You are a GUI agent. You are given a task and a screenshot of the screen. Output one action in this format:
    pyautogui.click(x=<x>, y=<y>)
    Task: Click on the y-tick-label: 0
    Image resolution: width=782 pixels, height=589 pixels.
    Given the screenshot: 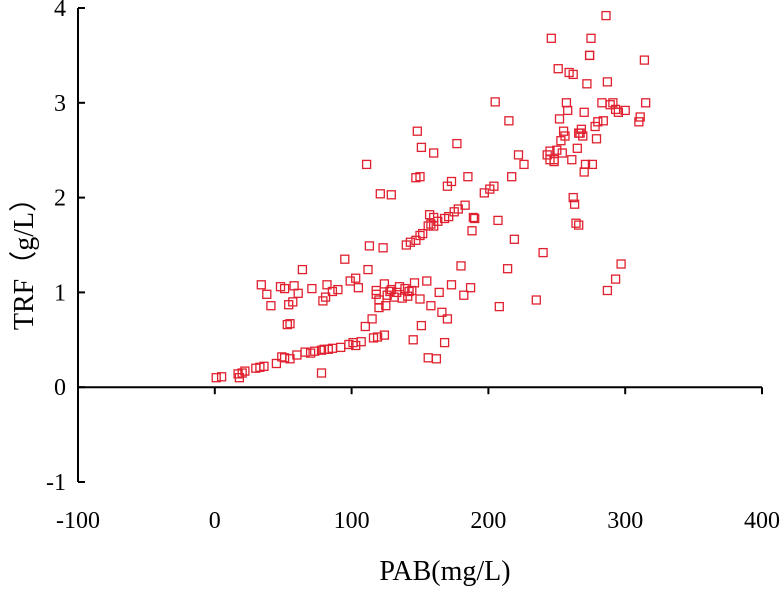 What is the action you would take?
    pyautogui.click(x=60, y=388)
    